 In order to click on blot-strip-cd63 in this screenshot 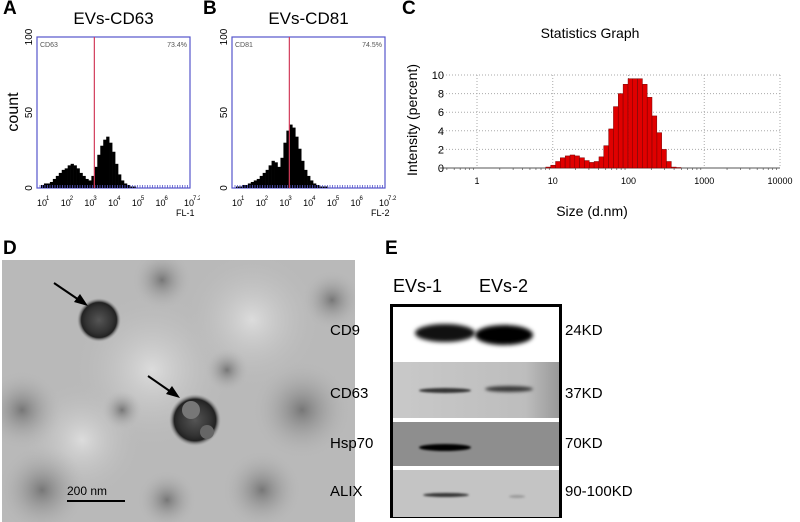, I will do `click(476, 390)`.